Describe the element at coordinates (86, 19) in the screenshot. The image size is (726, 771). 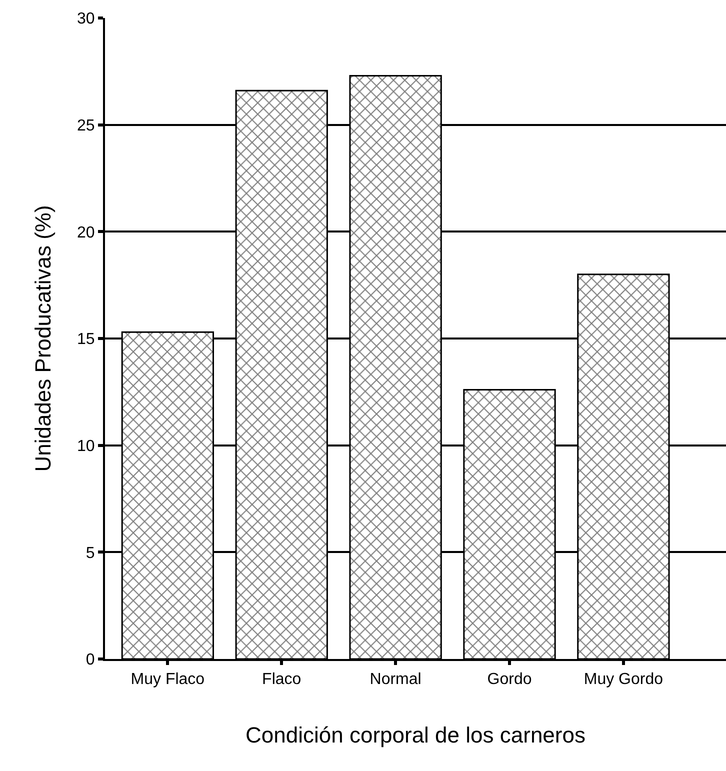
I see `y-tick-label: 30` at that location.